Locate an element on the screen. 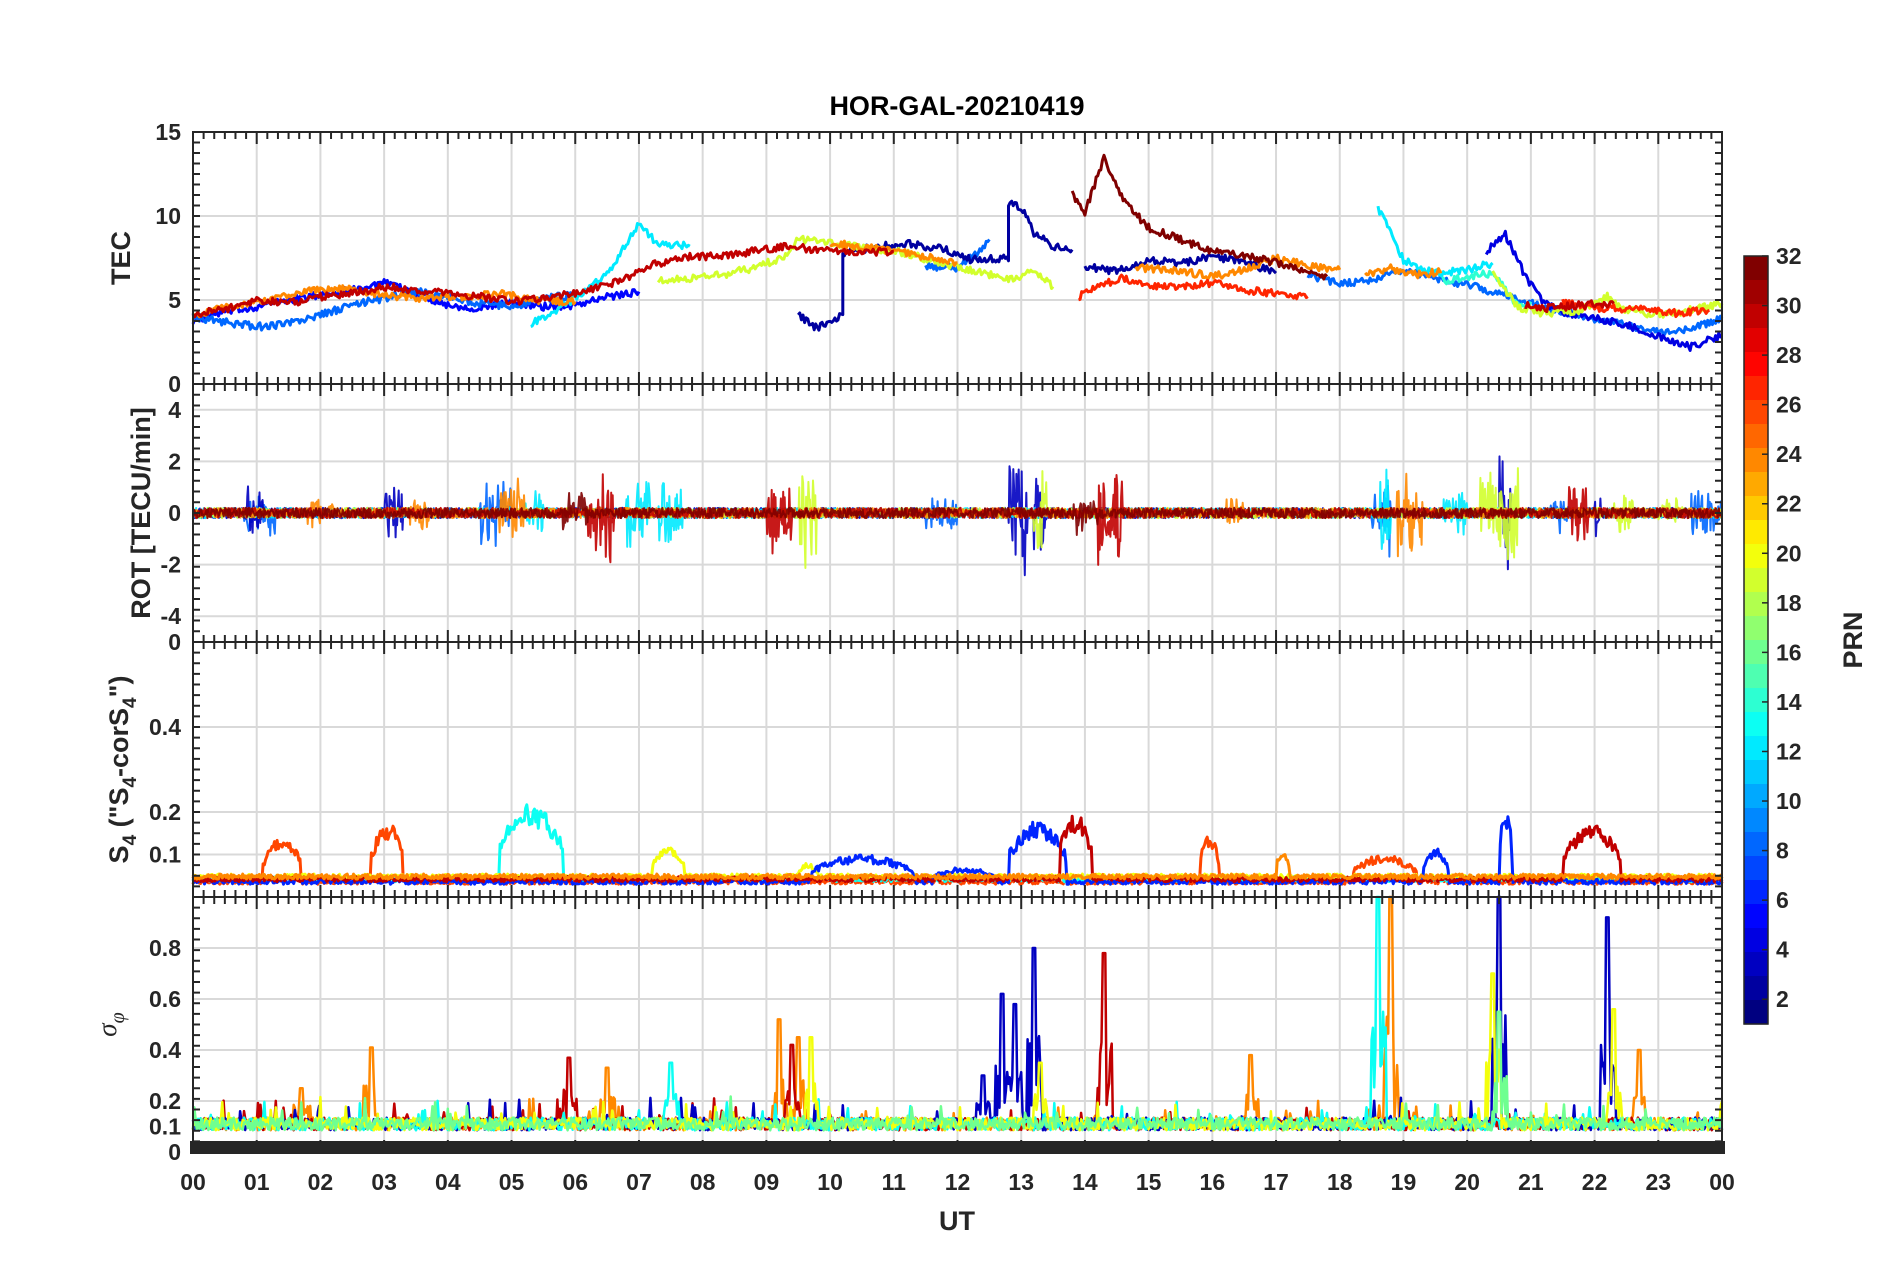 The image size is (1902, 1272). title-part: S is located at coordinates (119, 854).